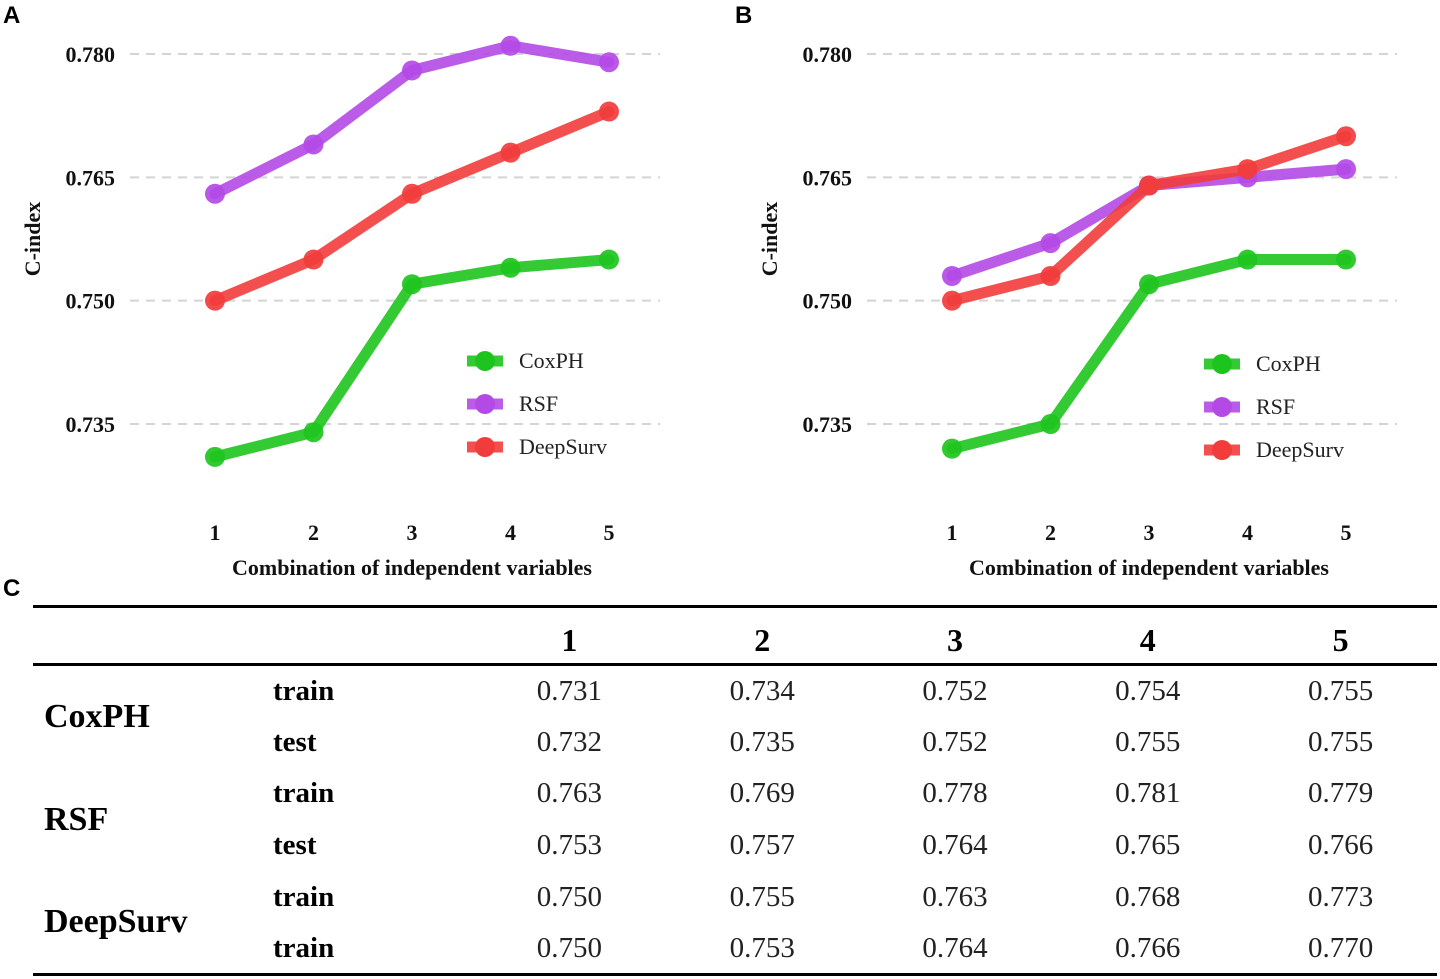 Image resolution: width=1440 pixels, height=979 pixels. What do you see at coordinates (952, 532) in the screenshot?
I see `x-tick-label: 1` at bounding box center [952, 532].